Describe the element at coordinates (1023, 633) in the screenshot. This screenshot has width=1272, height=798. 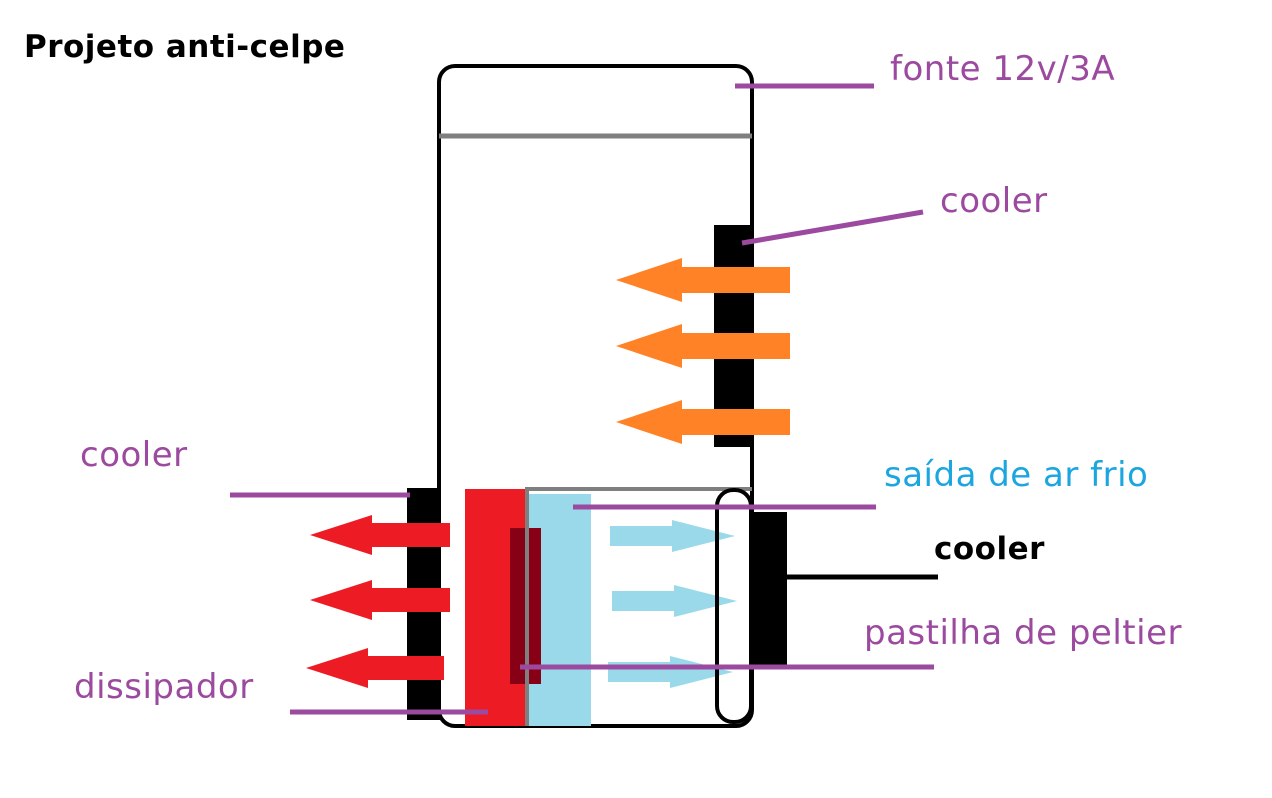
I see `label-pastilha-peltier: pastilha de peltier` at that location.